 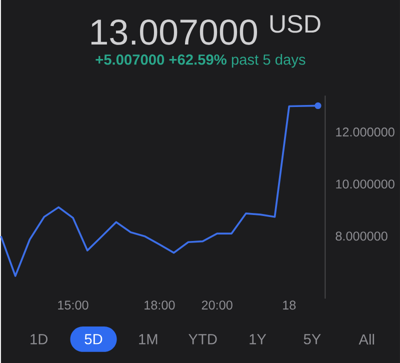 I want to click on chart-subtitle: +5.007000 +62.59% past 5 days, so click(x=201, y=61).